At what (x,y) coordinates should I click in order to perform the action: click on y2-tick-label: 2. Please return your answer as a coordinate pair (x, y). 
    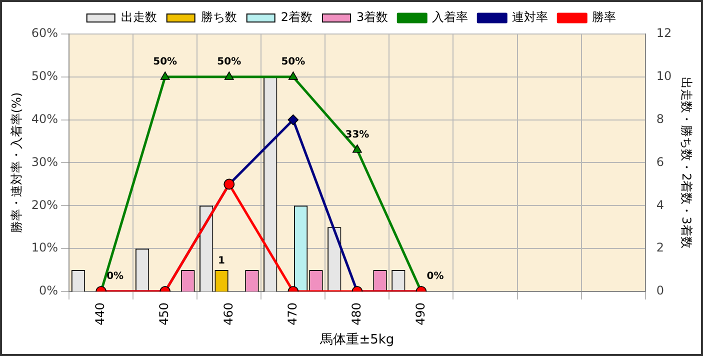
    Looking at the image, I should click on (660, 247).